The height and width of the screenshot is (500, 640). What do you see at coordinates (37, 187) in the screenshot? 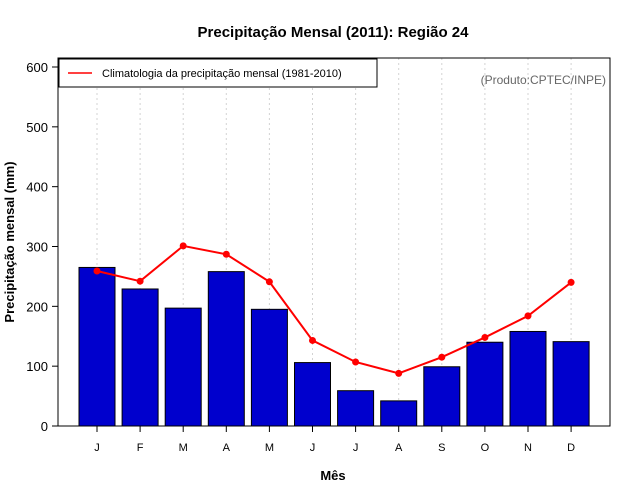
I see `y-tick-label: 400` at bounding box center [37, 187].